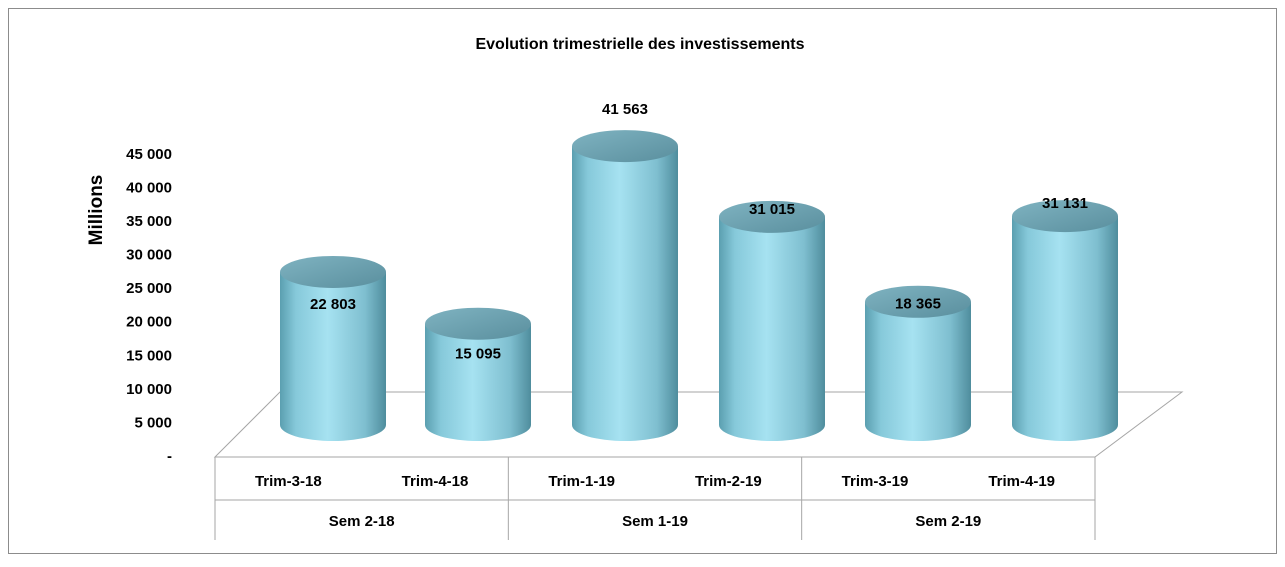 This screenshot has width=1285, height=567. What do you see at coordinates (772, 209) in the screenshot?
I see `data-label: 31 015` at bounding box center [772, 209].